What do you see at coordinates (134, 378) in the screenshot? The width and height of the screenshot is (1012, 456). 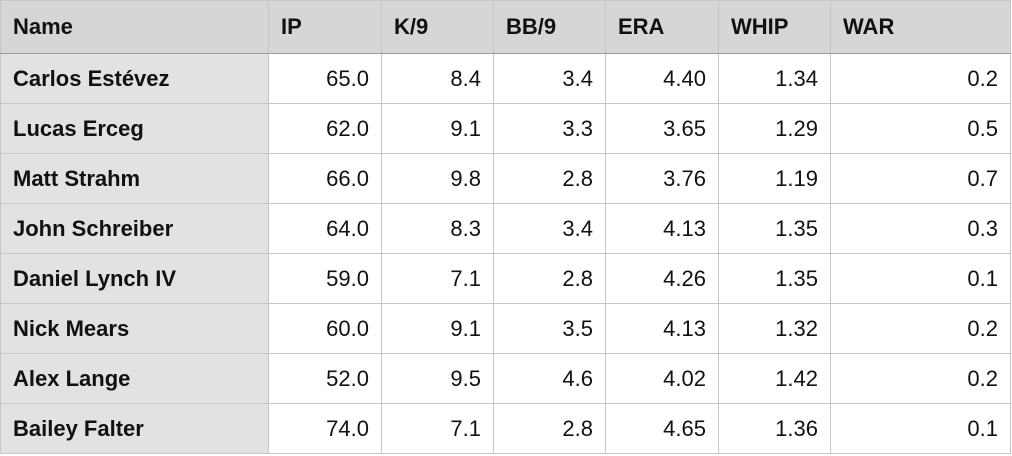 I see `player-name: Alex Lange` at bounding box center [134, 378].